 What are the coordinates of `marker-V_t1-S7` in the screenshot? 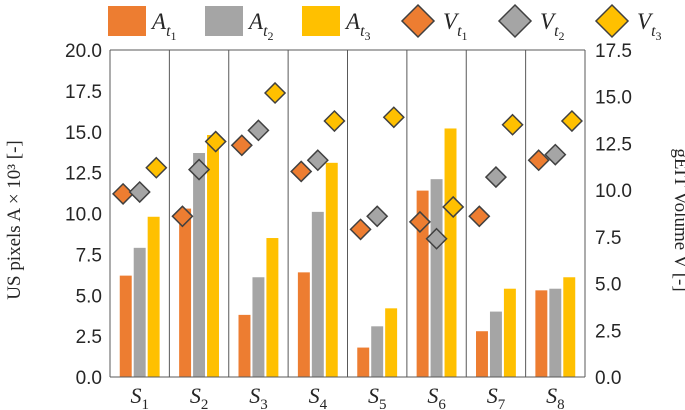 It's located at (479, 216).